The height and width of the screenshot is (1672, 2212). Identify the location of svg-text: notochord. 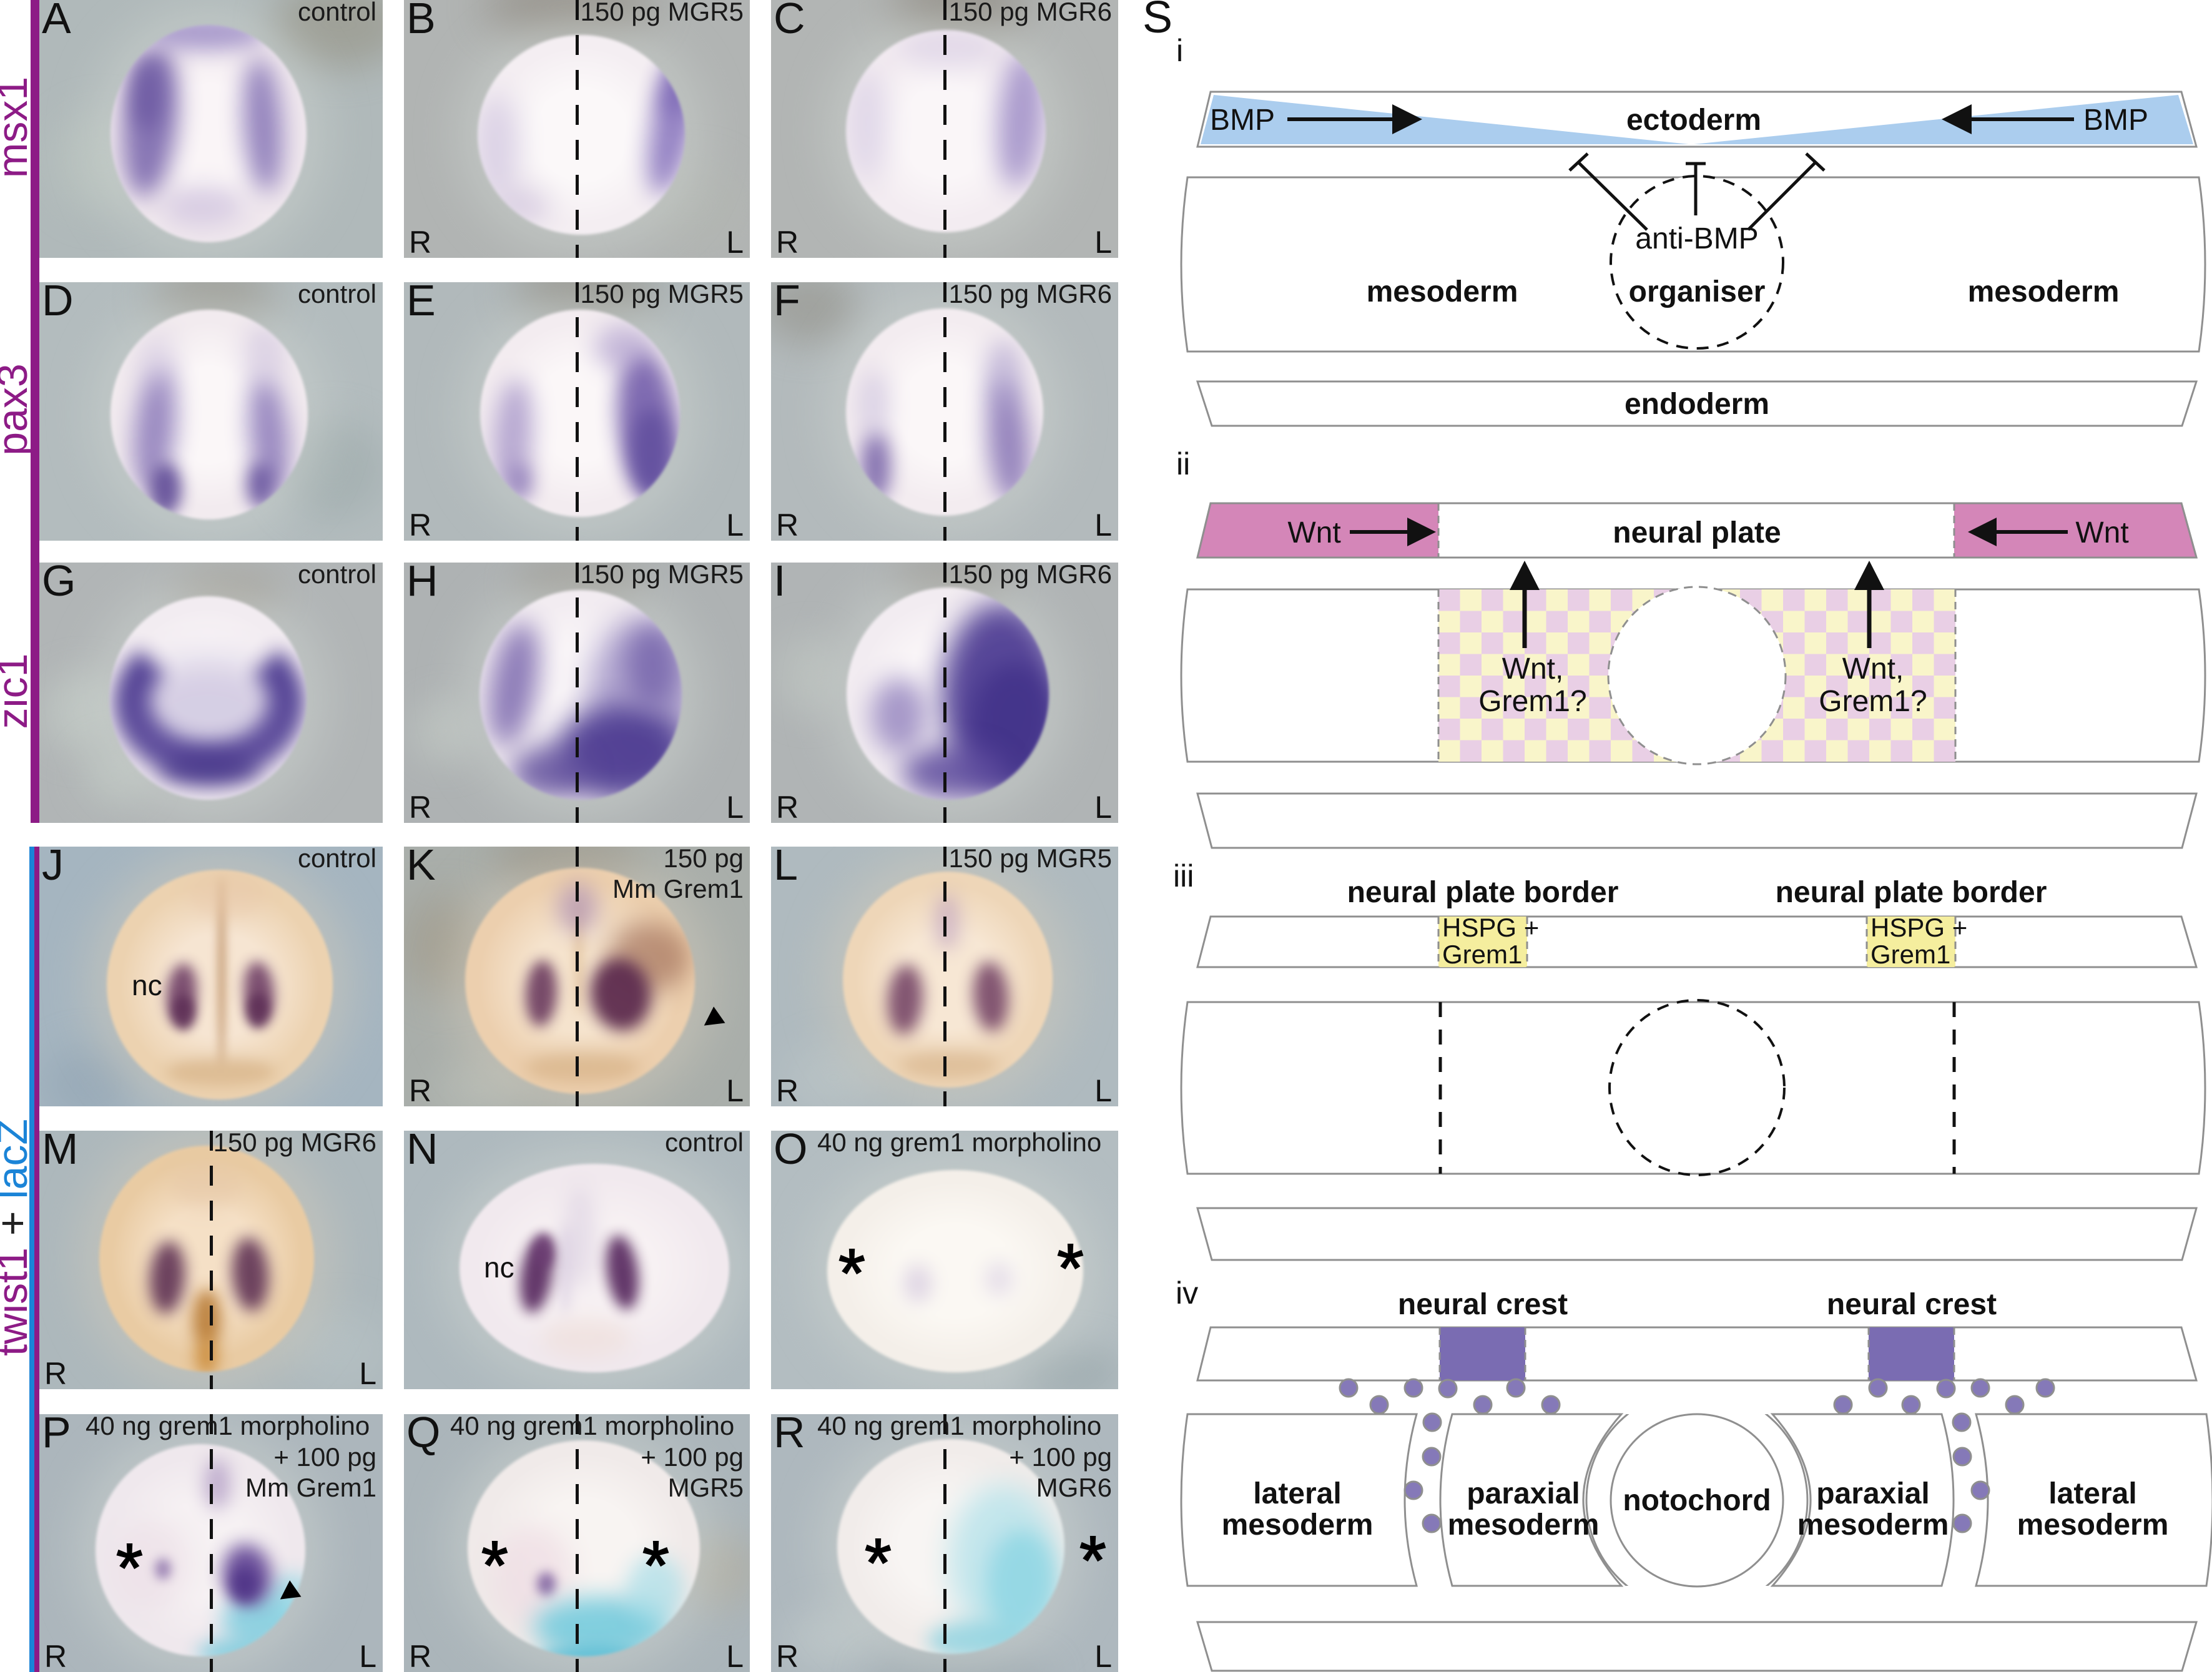
(1697, 1500).